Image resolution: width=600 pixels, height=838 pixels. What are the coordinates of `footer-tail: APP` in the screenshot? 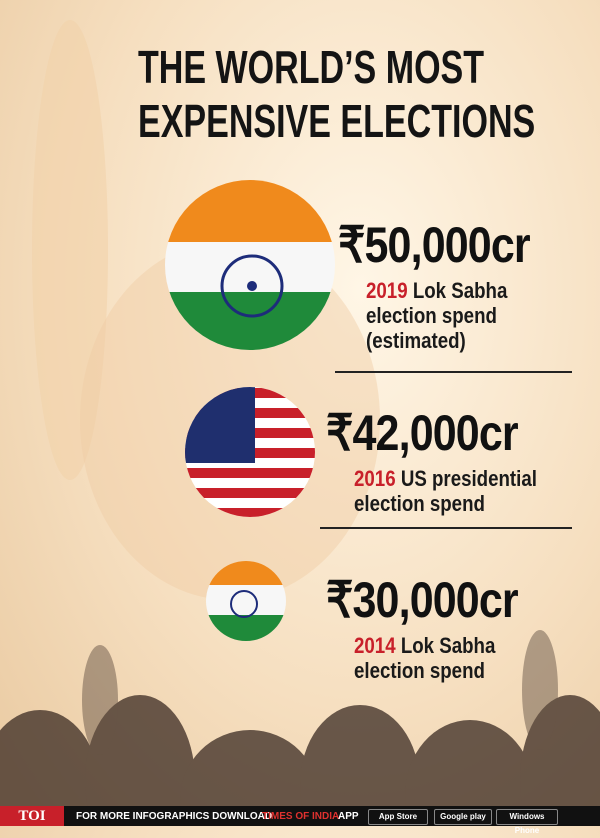 It's located at (348, 816).